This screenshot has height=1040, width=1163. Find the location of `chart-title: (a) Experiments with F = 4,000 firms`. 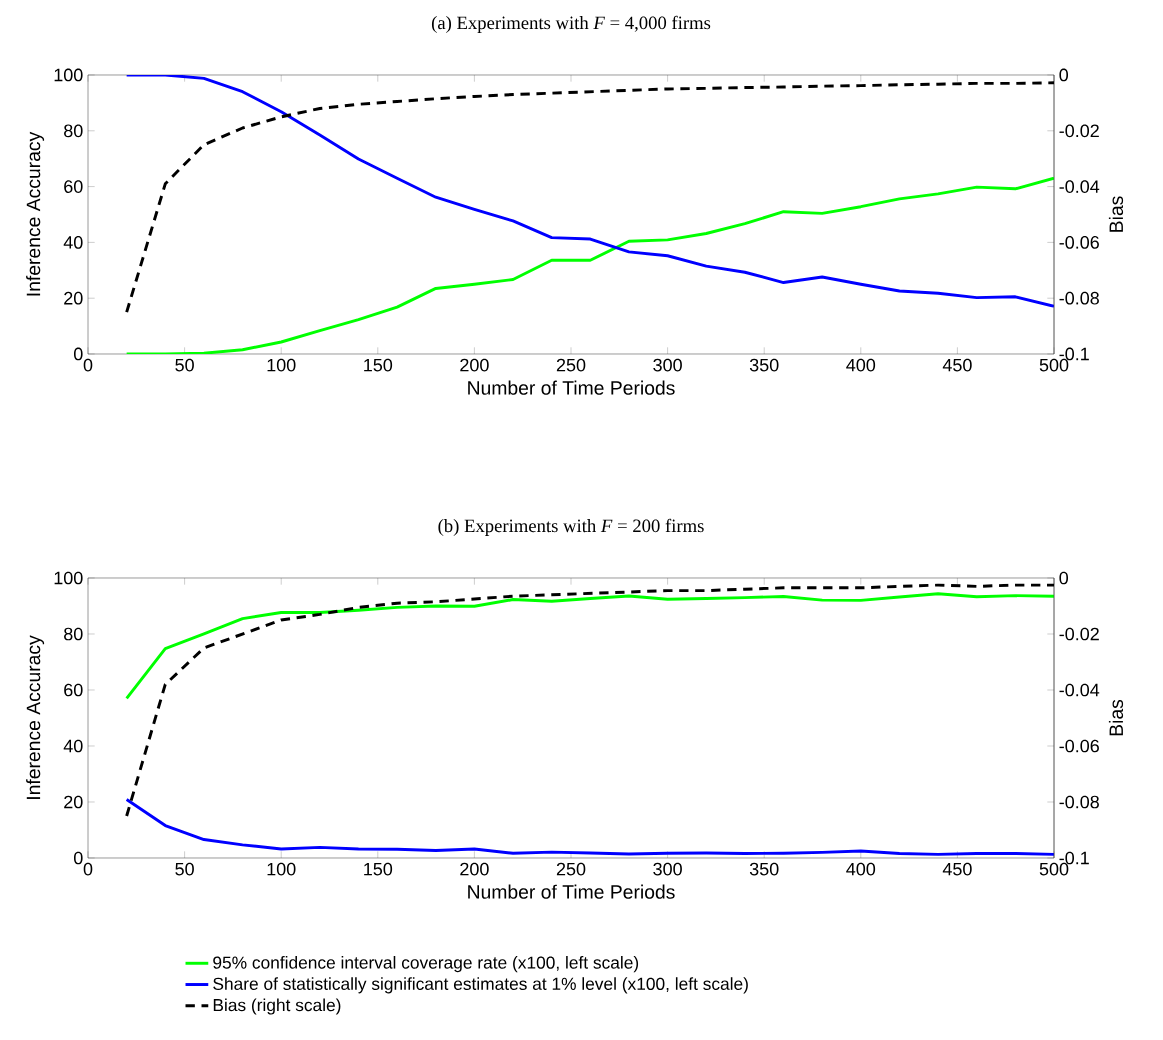

chart-title: (a) Experiments with F = 4,000 firms is located at coordinates (571, 24).